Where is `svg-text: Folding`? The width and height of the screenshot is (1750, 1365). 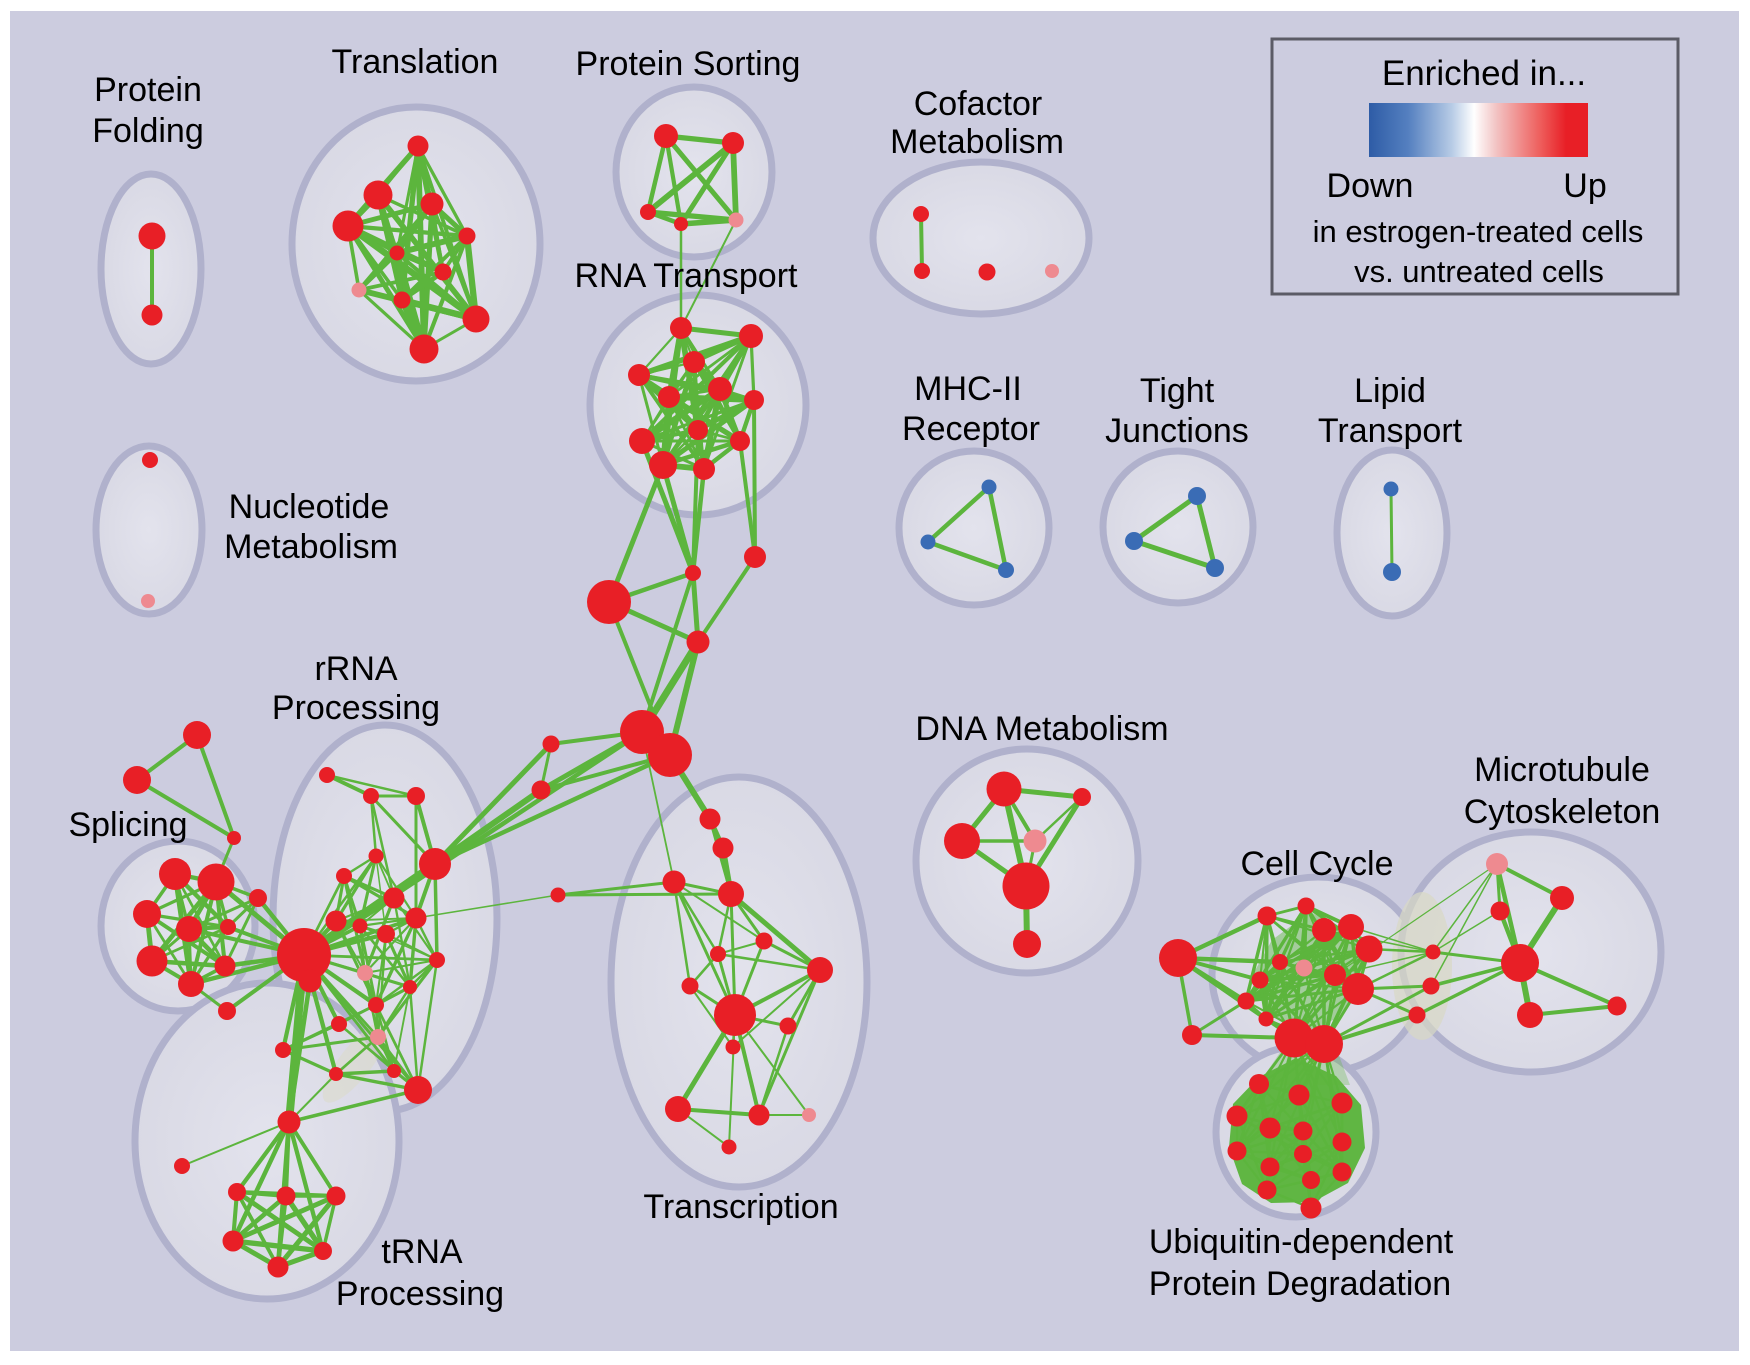
svg-text: Folding is located at coordinates (148, 131).